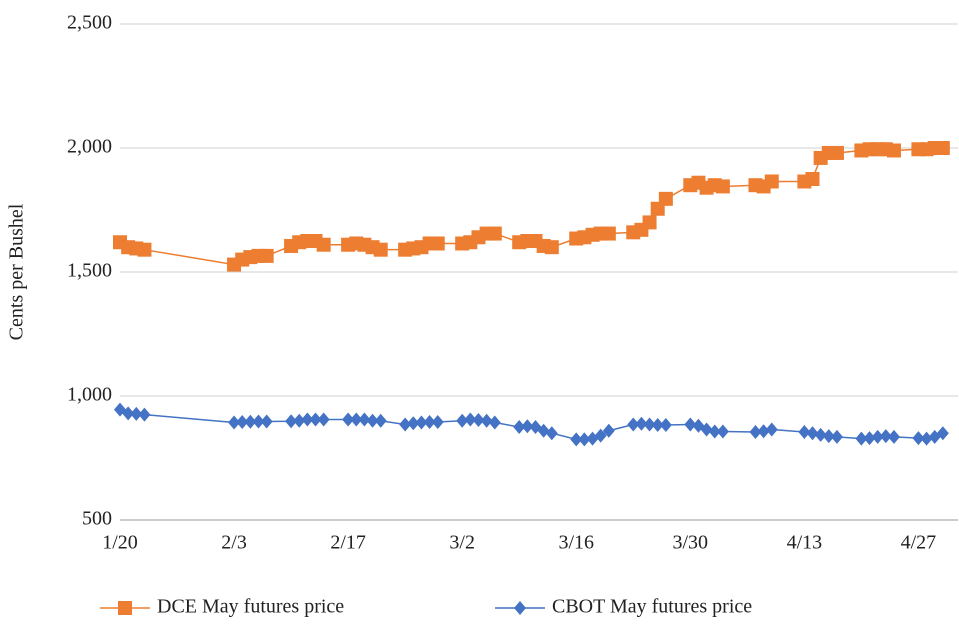 Image resolution: width=959 pixels, height=630 pixels. What do you see at coordinates (89, 271) in the screenshot?
I see `y-tick-label: 1,500` at bounding box center [89, 271].